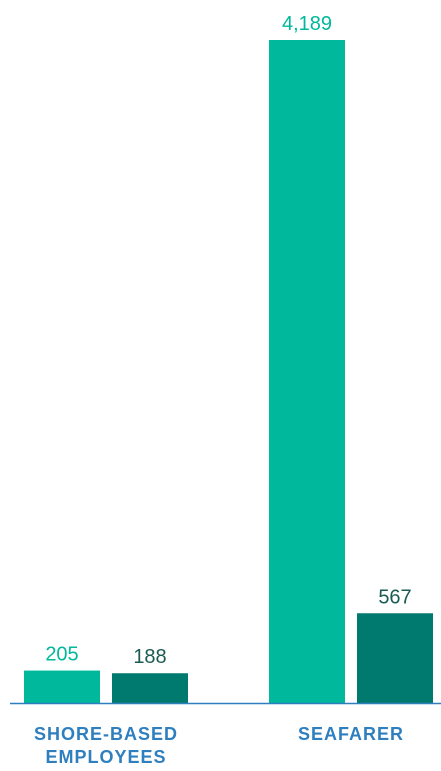 The width and height of the screenshot is (441, 771). Describe the element at coordinates (307, 24) in the screenshot. I see `value-label: 4,189` at that location.